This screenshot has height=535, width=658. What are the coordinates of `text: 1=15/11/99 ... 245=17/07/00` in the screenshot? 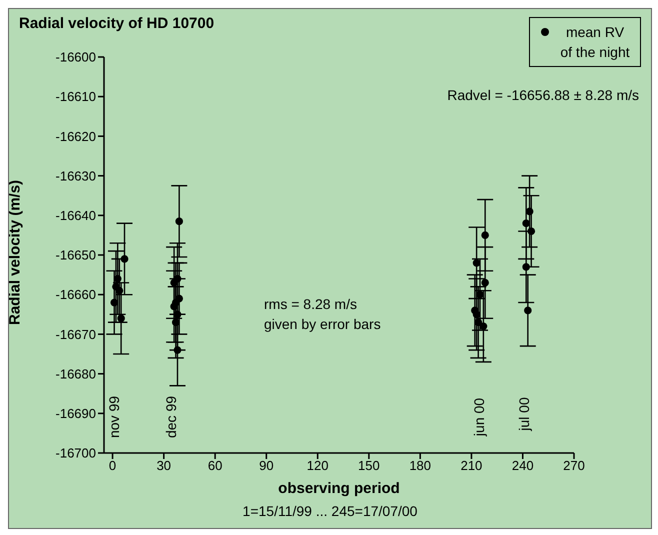 It's located at (330, 511).